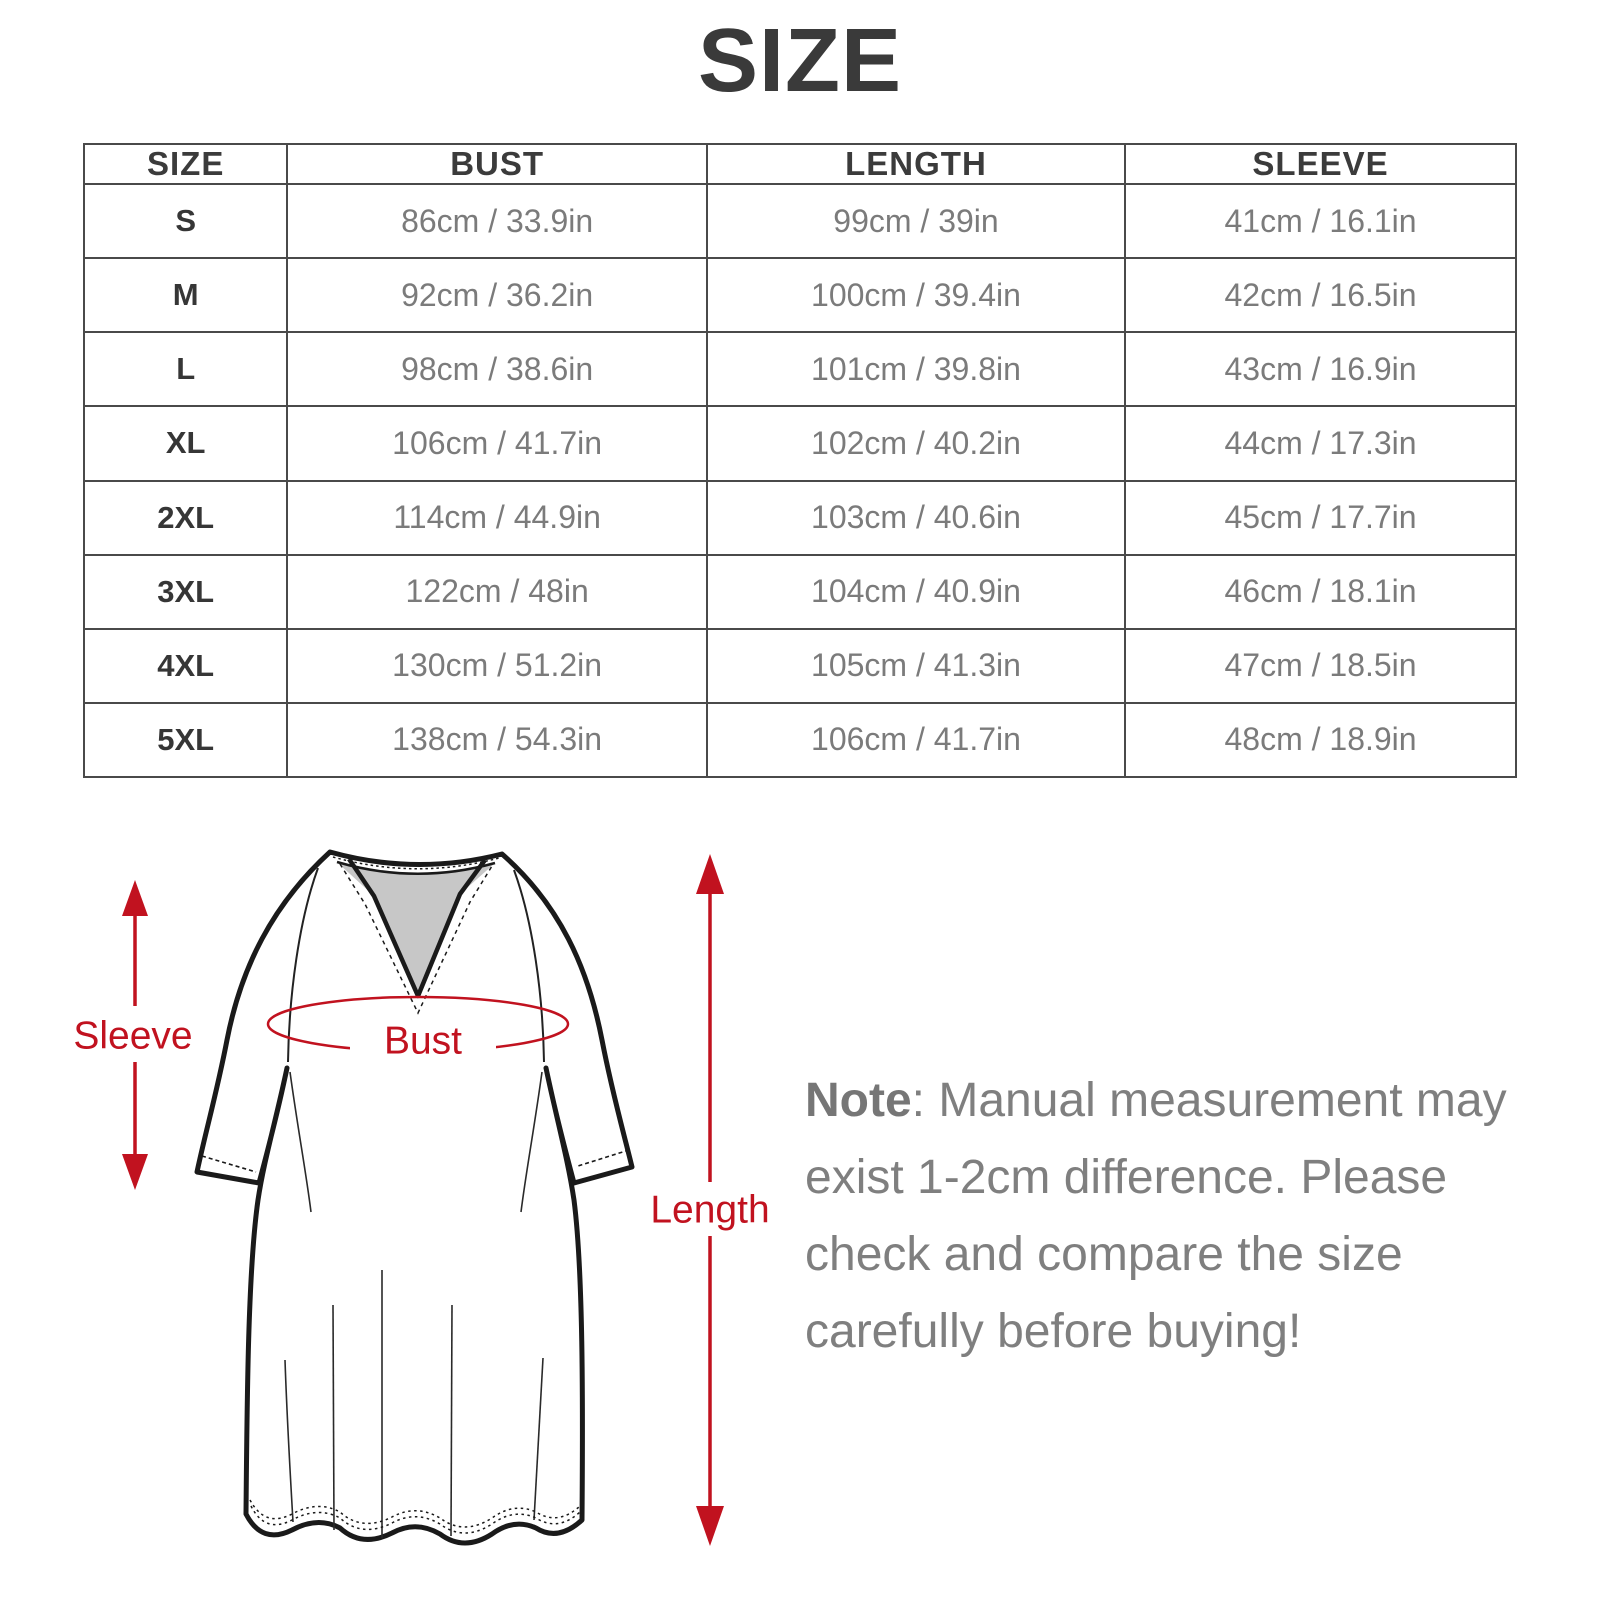 This screenshot has width=1600, height=1605. I want to click on bust-cell: 106cm / 41.7in, so click(497, 443).